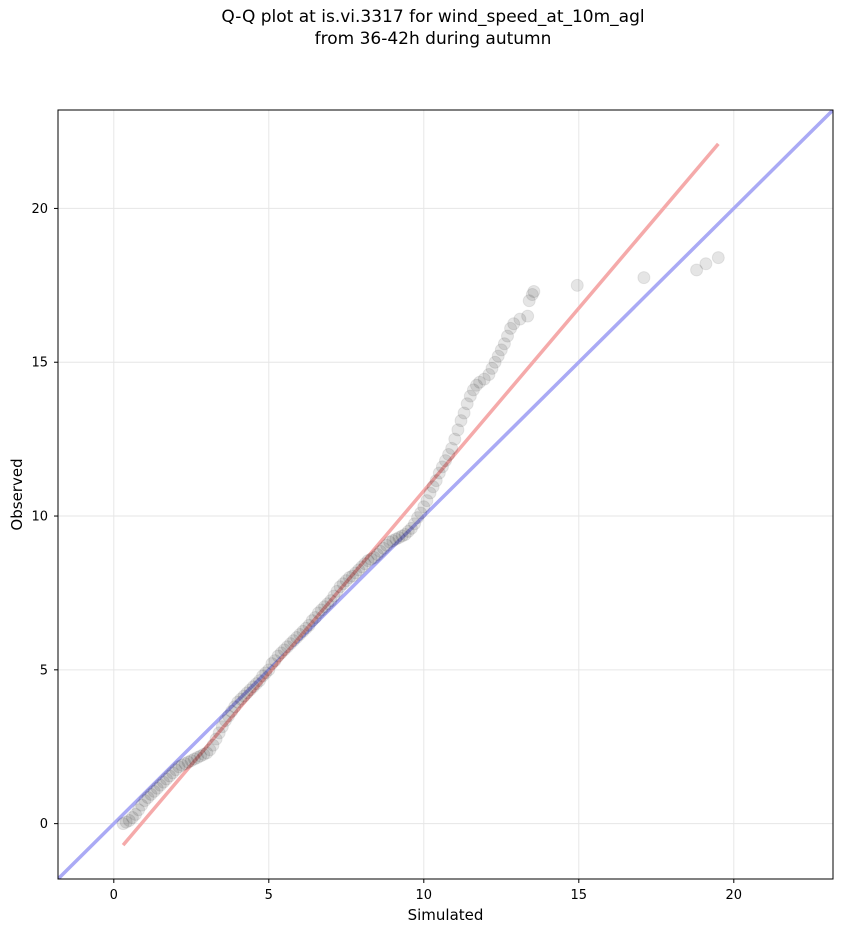  Describe the element at coordinates (44, 670) in the screenshot. I see `y-tick-label: 5` at that location.